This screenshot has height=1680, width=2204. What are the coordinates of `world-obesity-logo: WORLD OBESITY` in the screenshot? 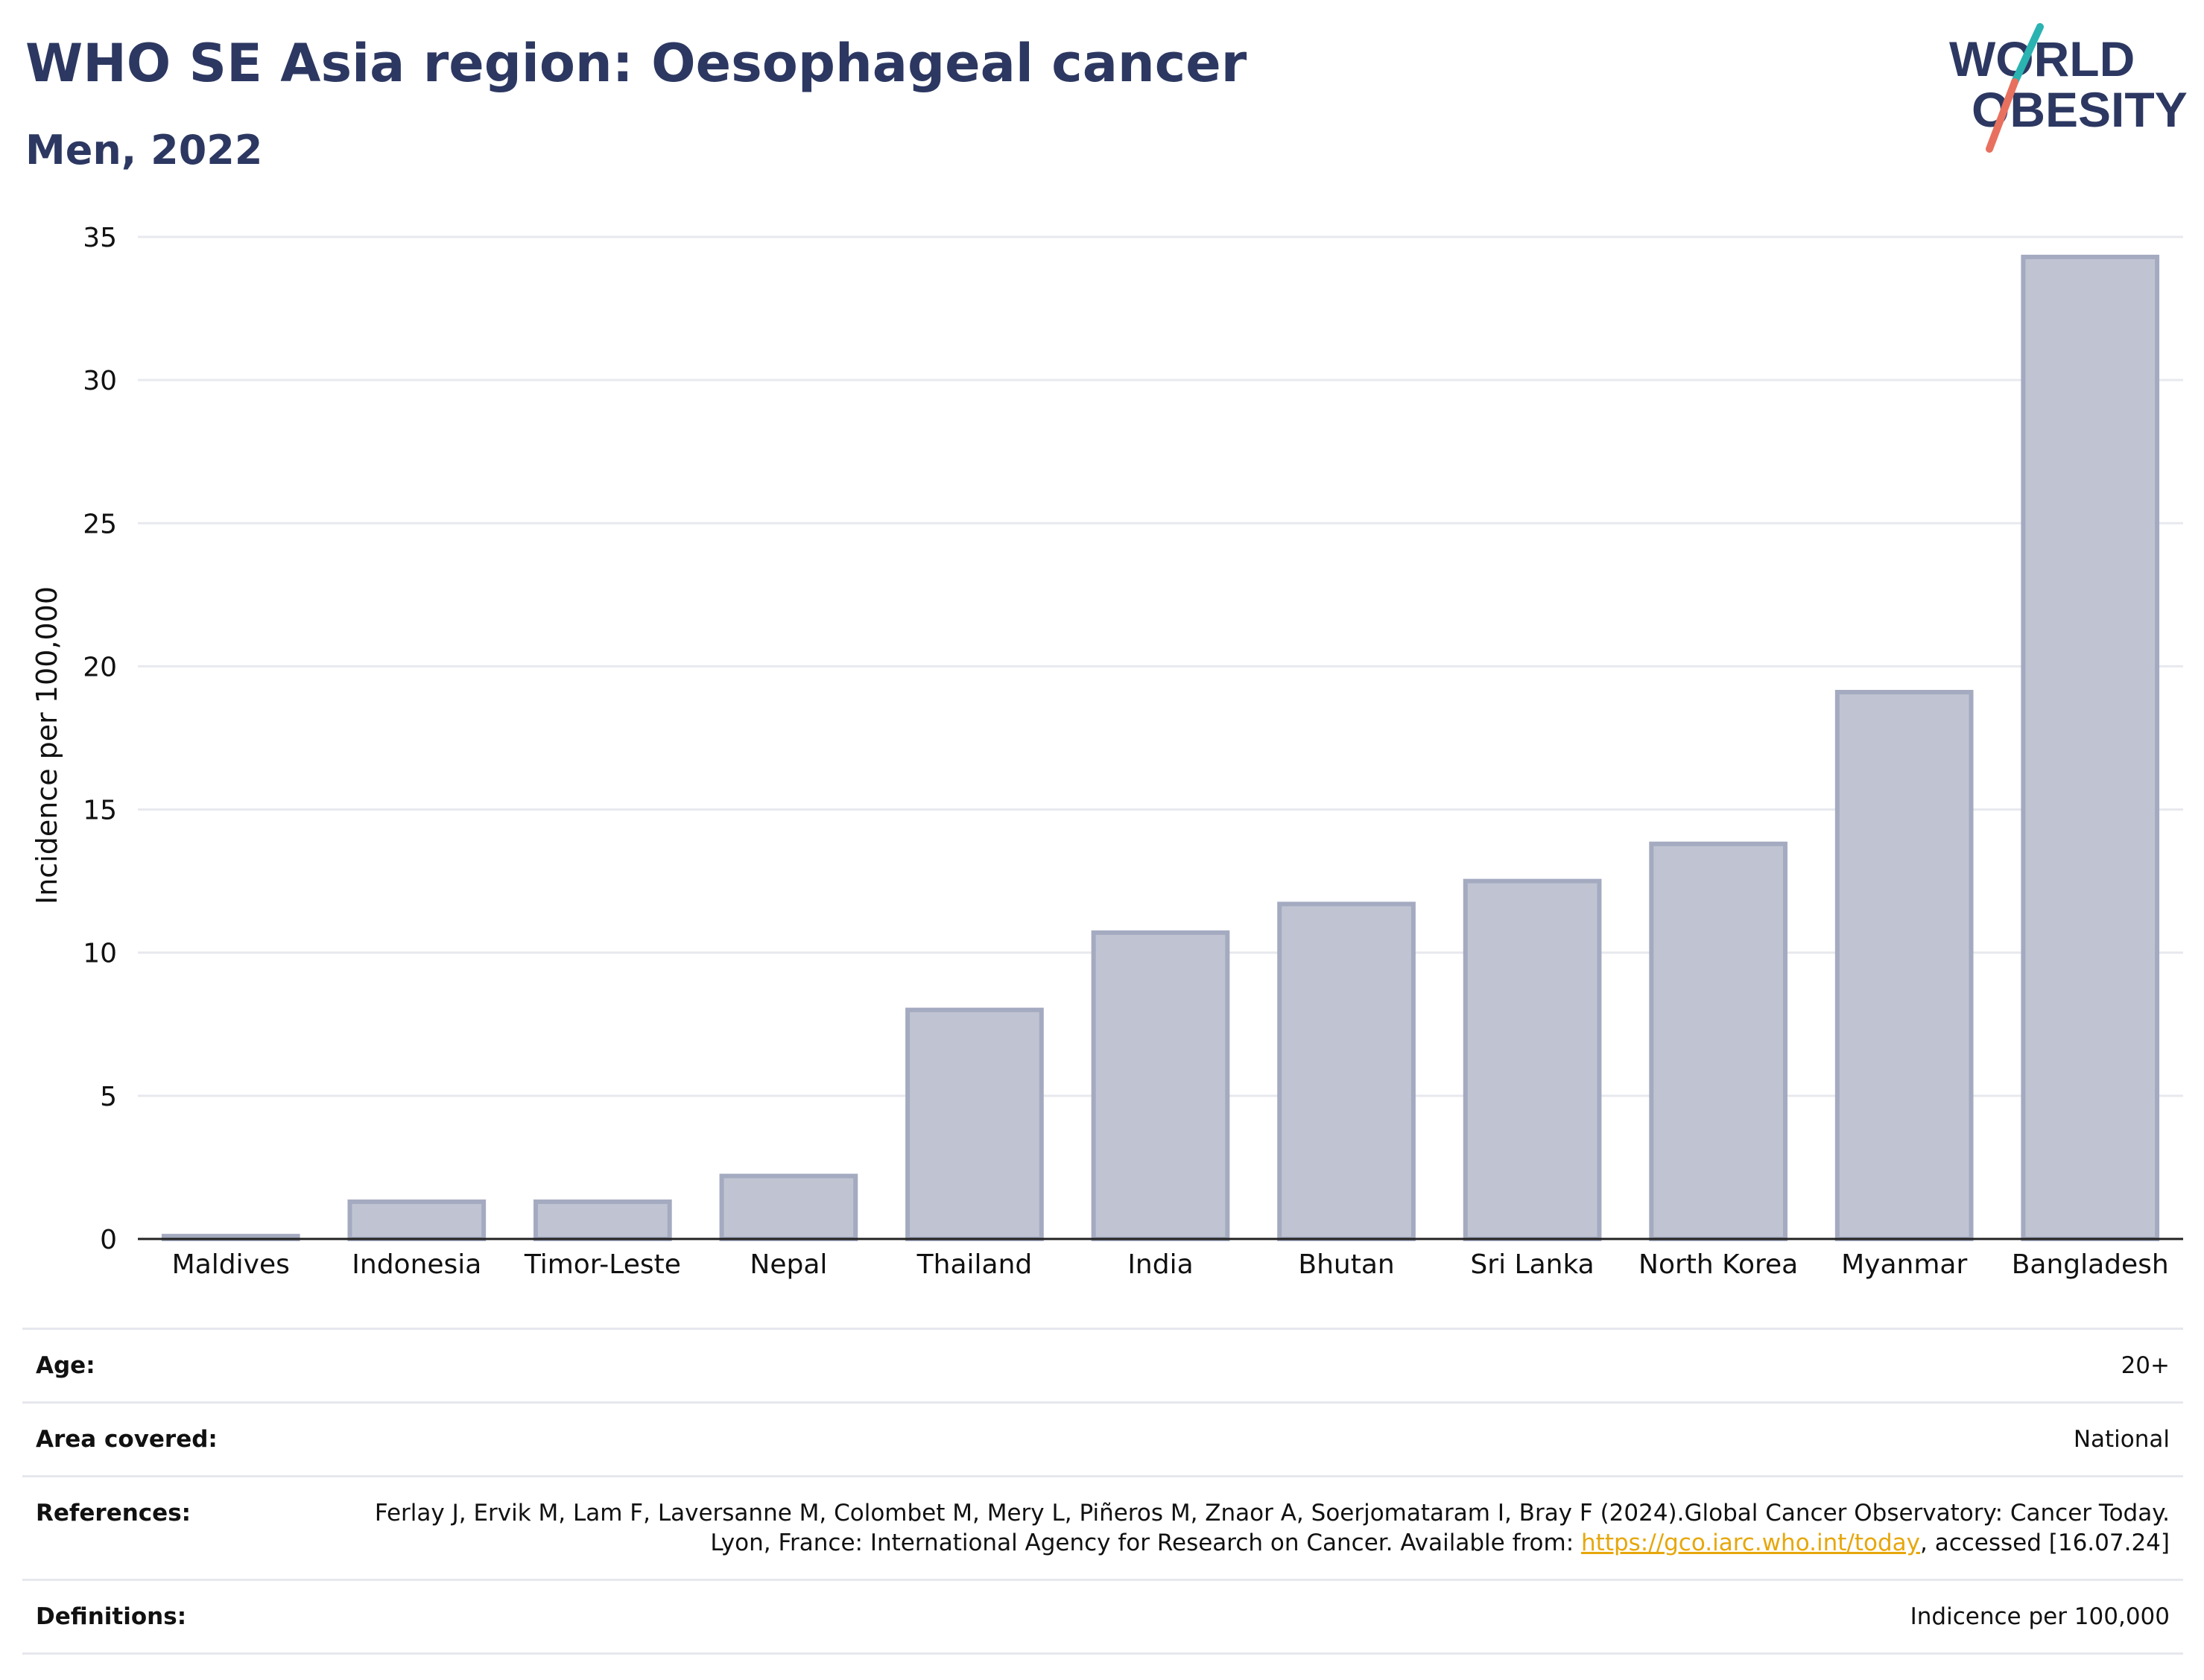 It's located at (2068, 88).